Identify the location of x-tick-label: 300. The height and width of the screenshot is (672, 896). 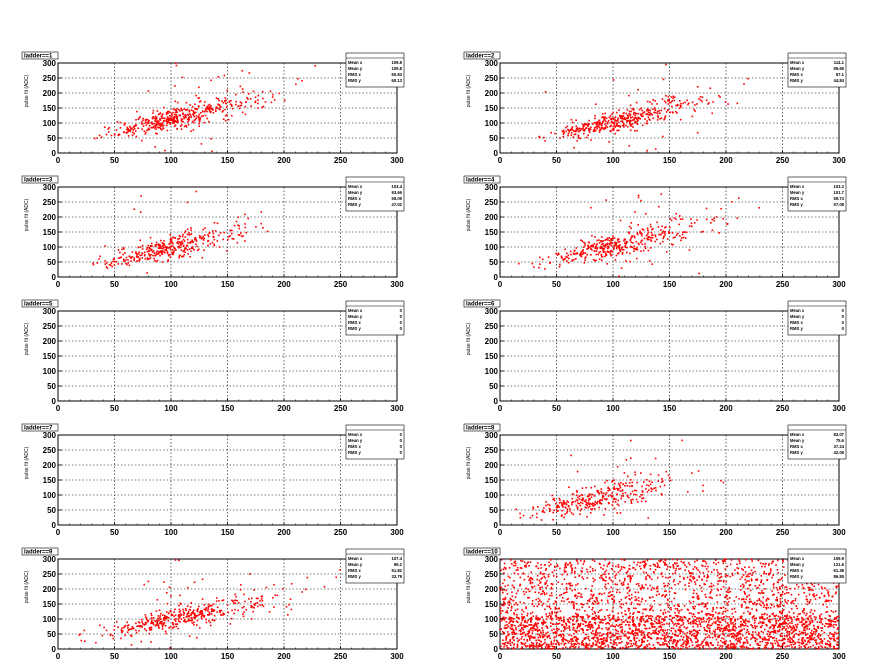
(839, 532).